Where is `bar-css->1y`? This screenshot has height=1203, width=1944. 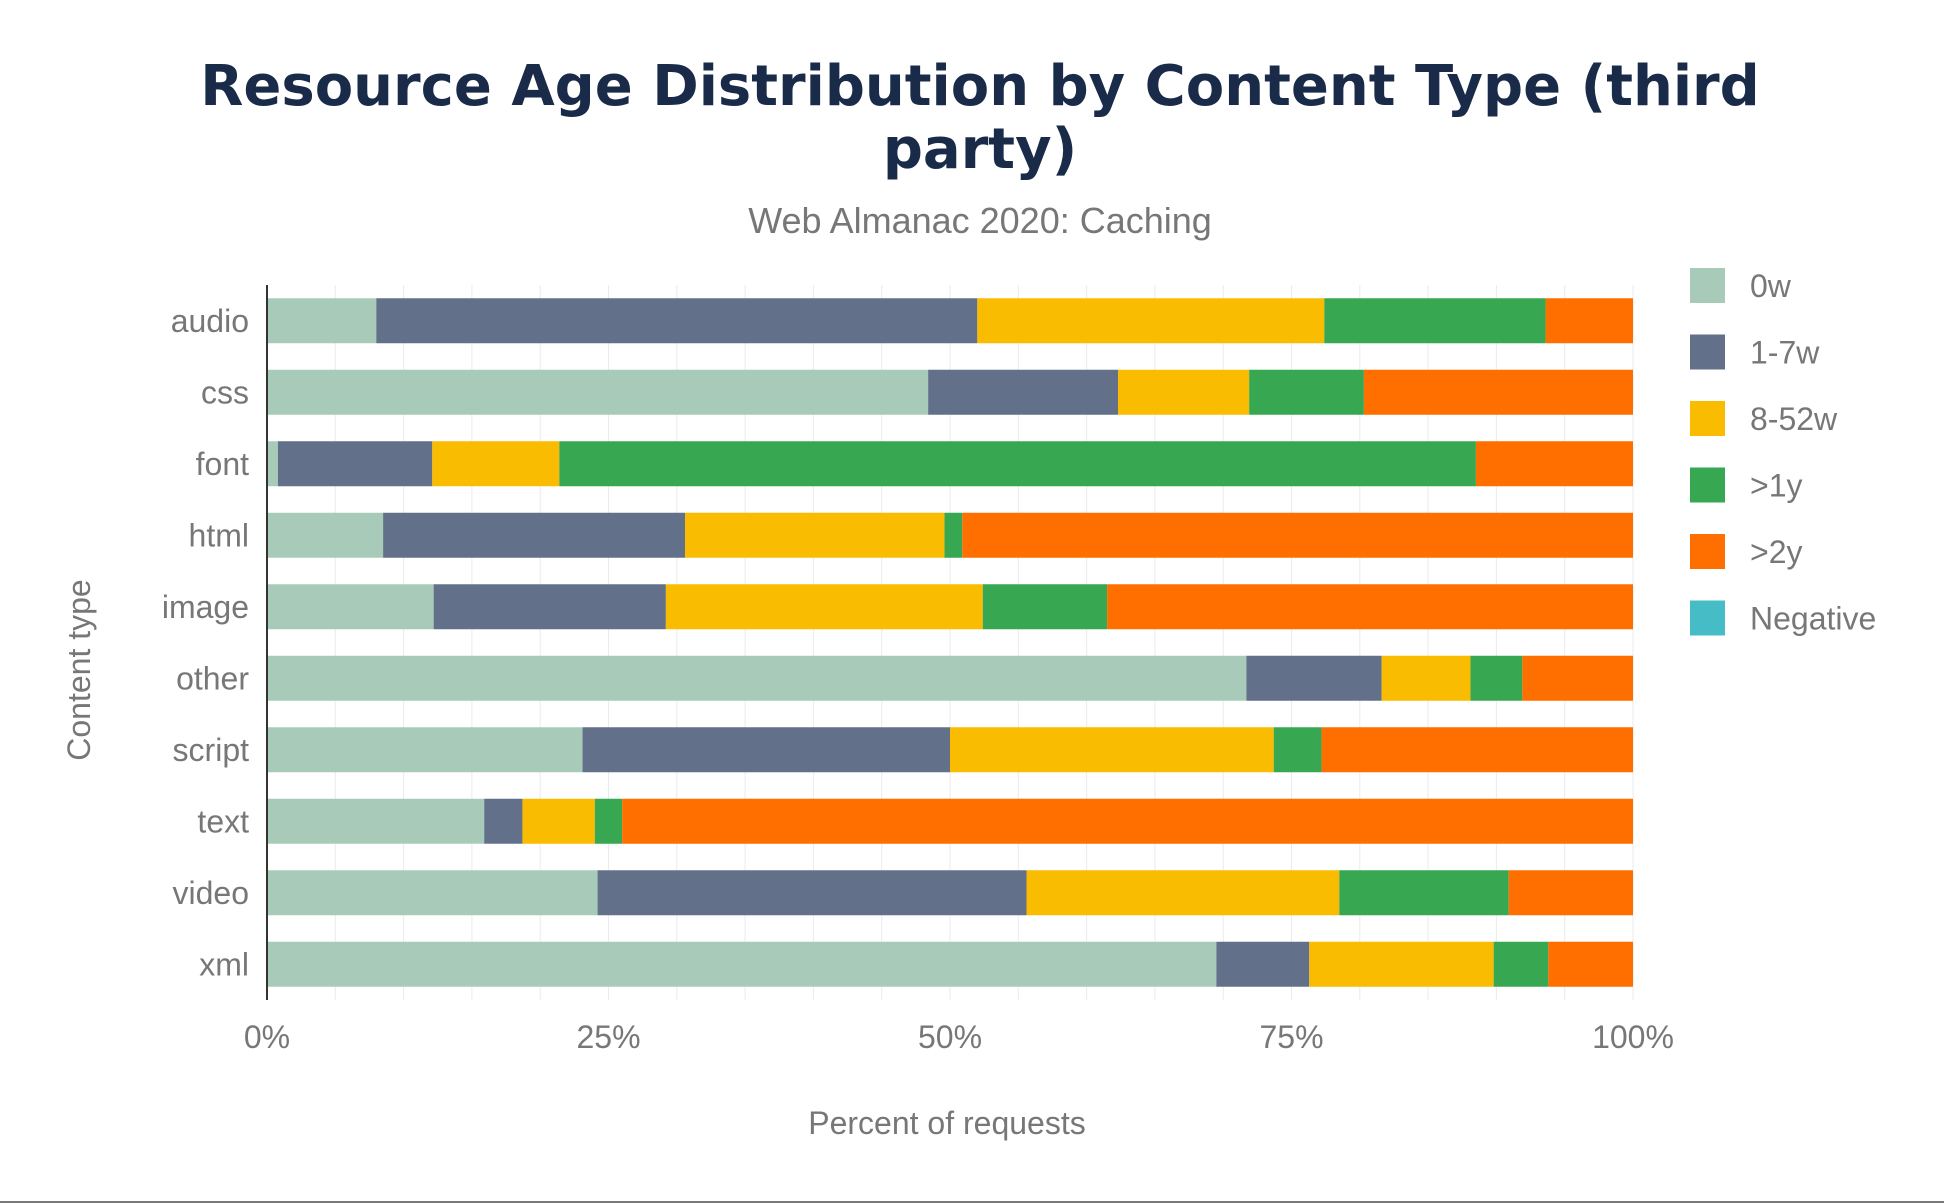
bar-css->1y is located at coordinates (1306, 392).